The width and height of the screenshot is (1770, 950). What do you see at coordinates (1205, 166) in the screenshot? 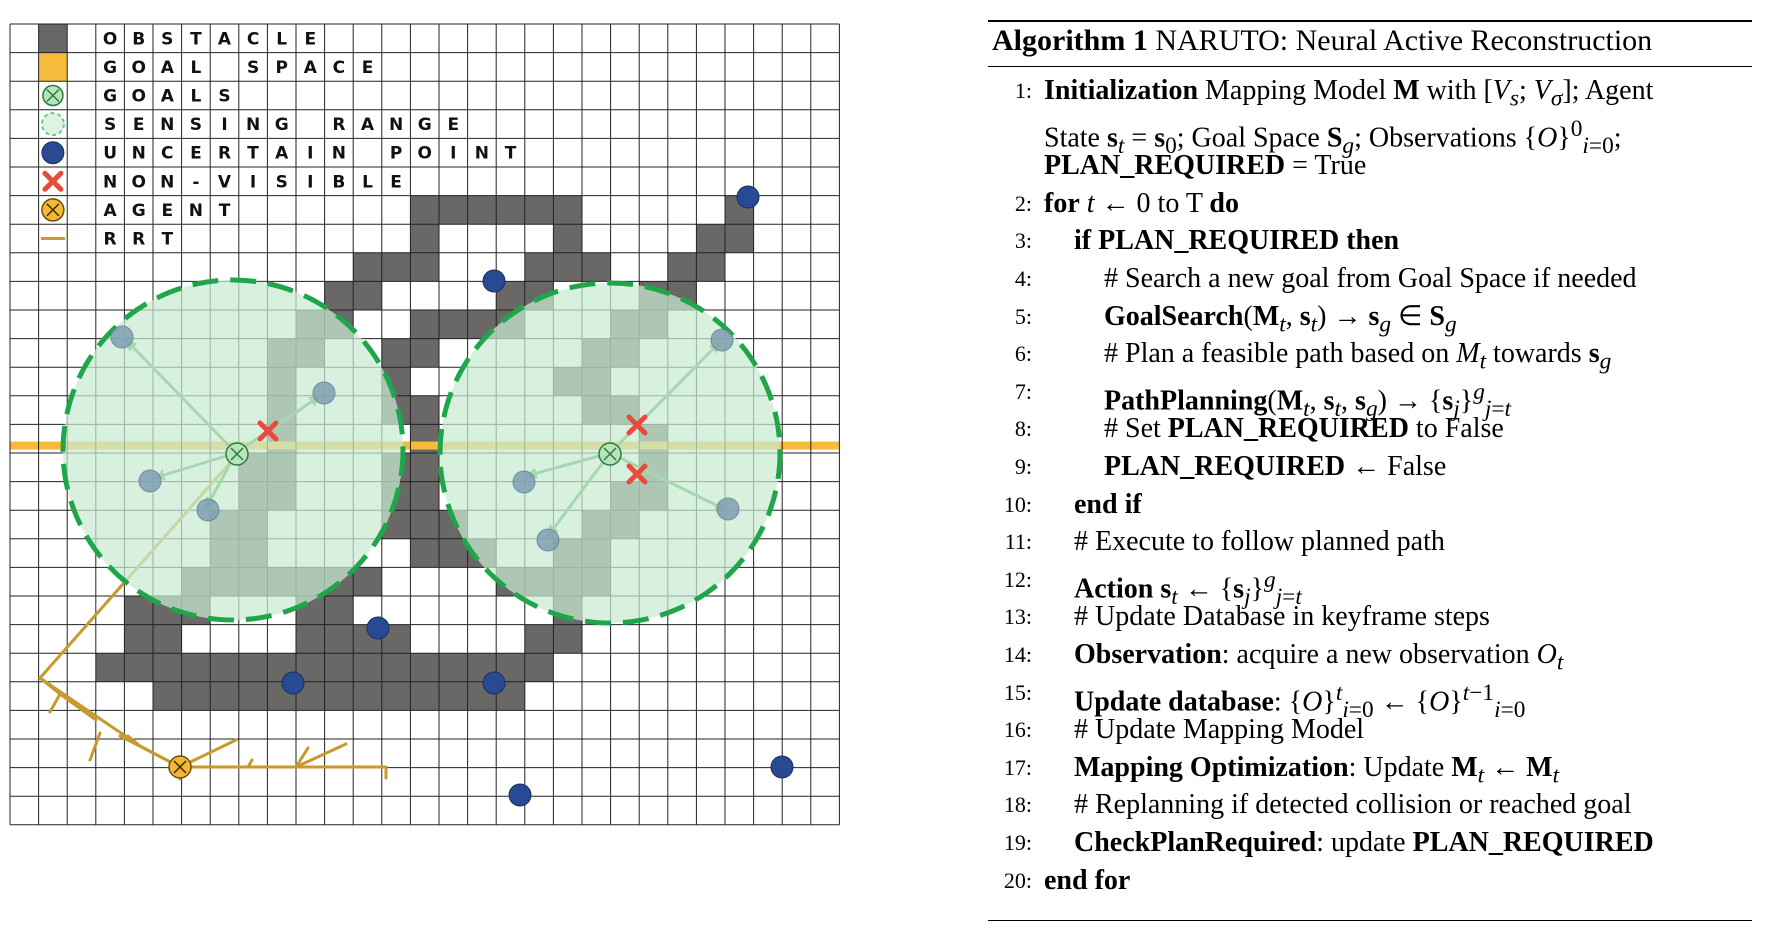
I see `line-text: PLAN_REQUIRED = True` at bounding box center [1205, 166].